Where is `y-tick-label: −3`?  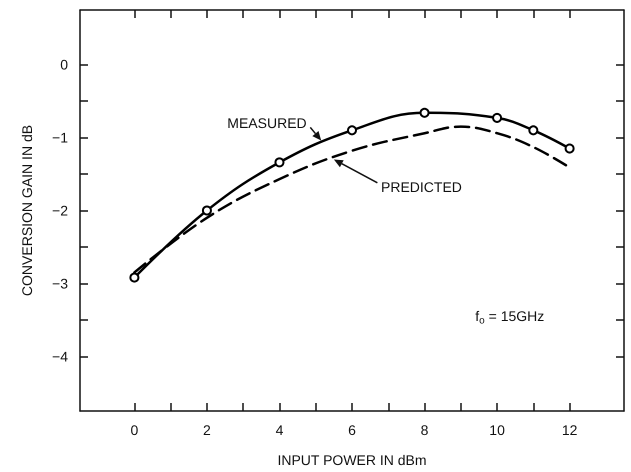
y-tick-label: −3 is located at coordinates (60, 283).